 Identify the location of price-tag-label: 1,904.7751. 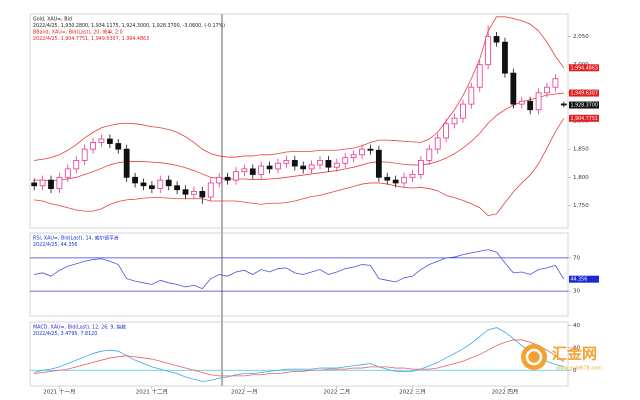
(584, 119).